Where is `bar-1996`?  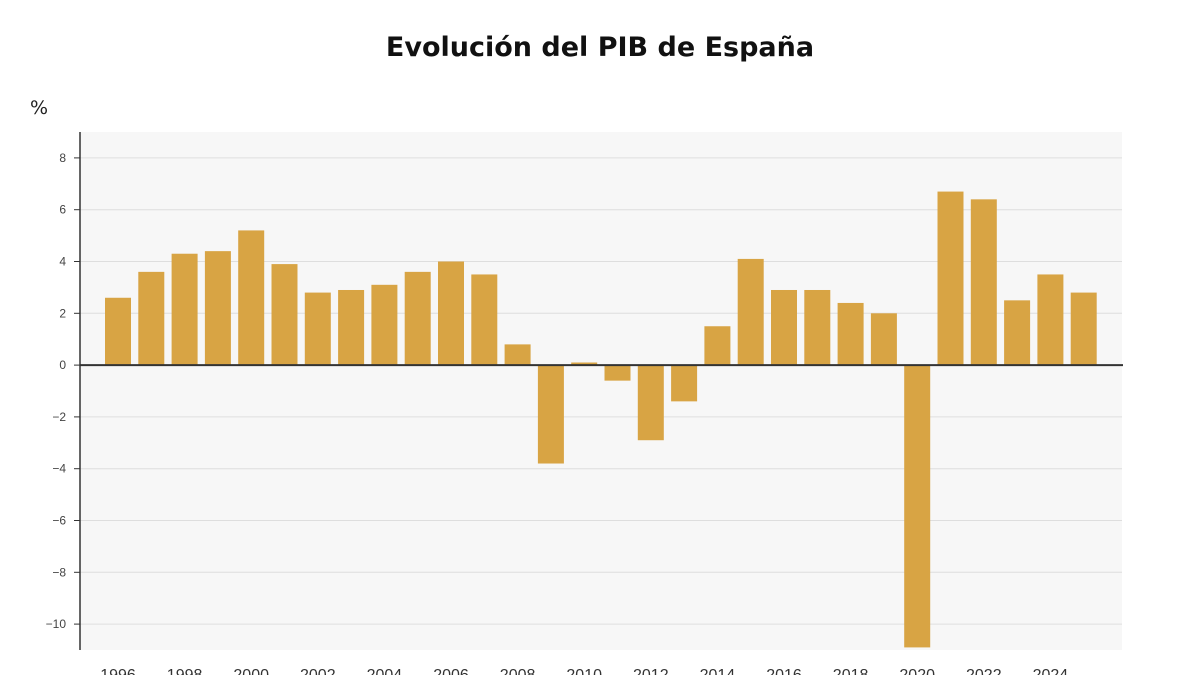 bar-1996 is located at coordinates (118, 331).